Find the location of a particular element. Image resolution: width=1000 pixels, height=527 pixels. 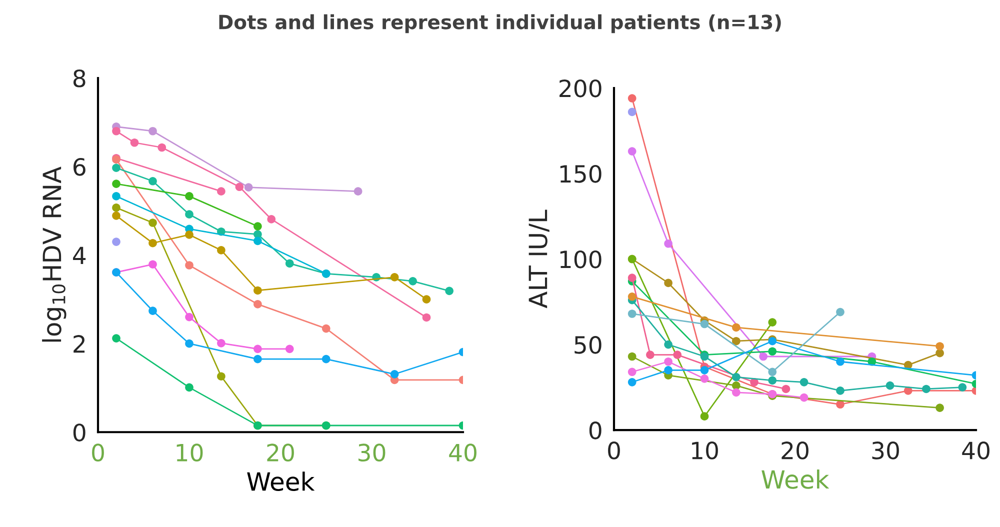

y-tick-label: 4 is located at coordinates (79, 255).